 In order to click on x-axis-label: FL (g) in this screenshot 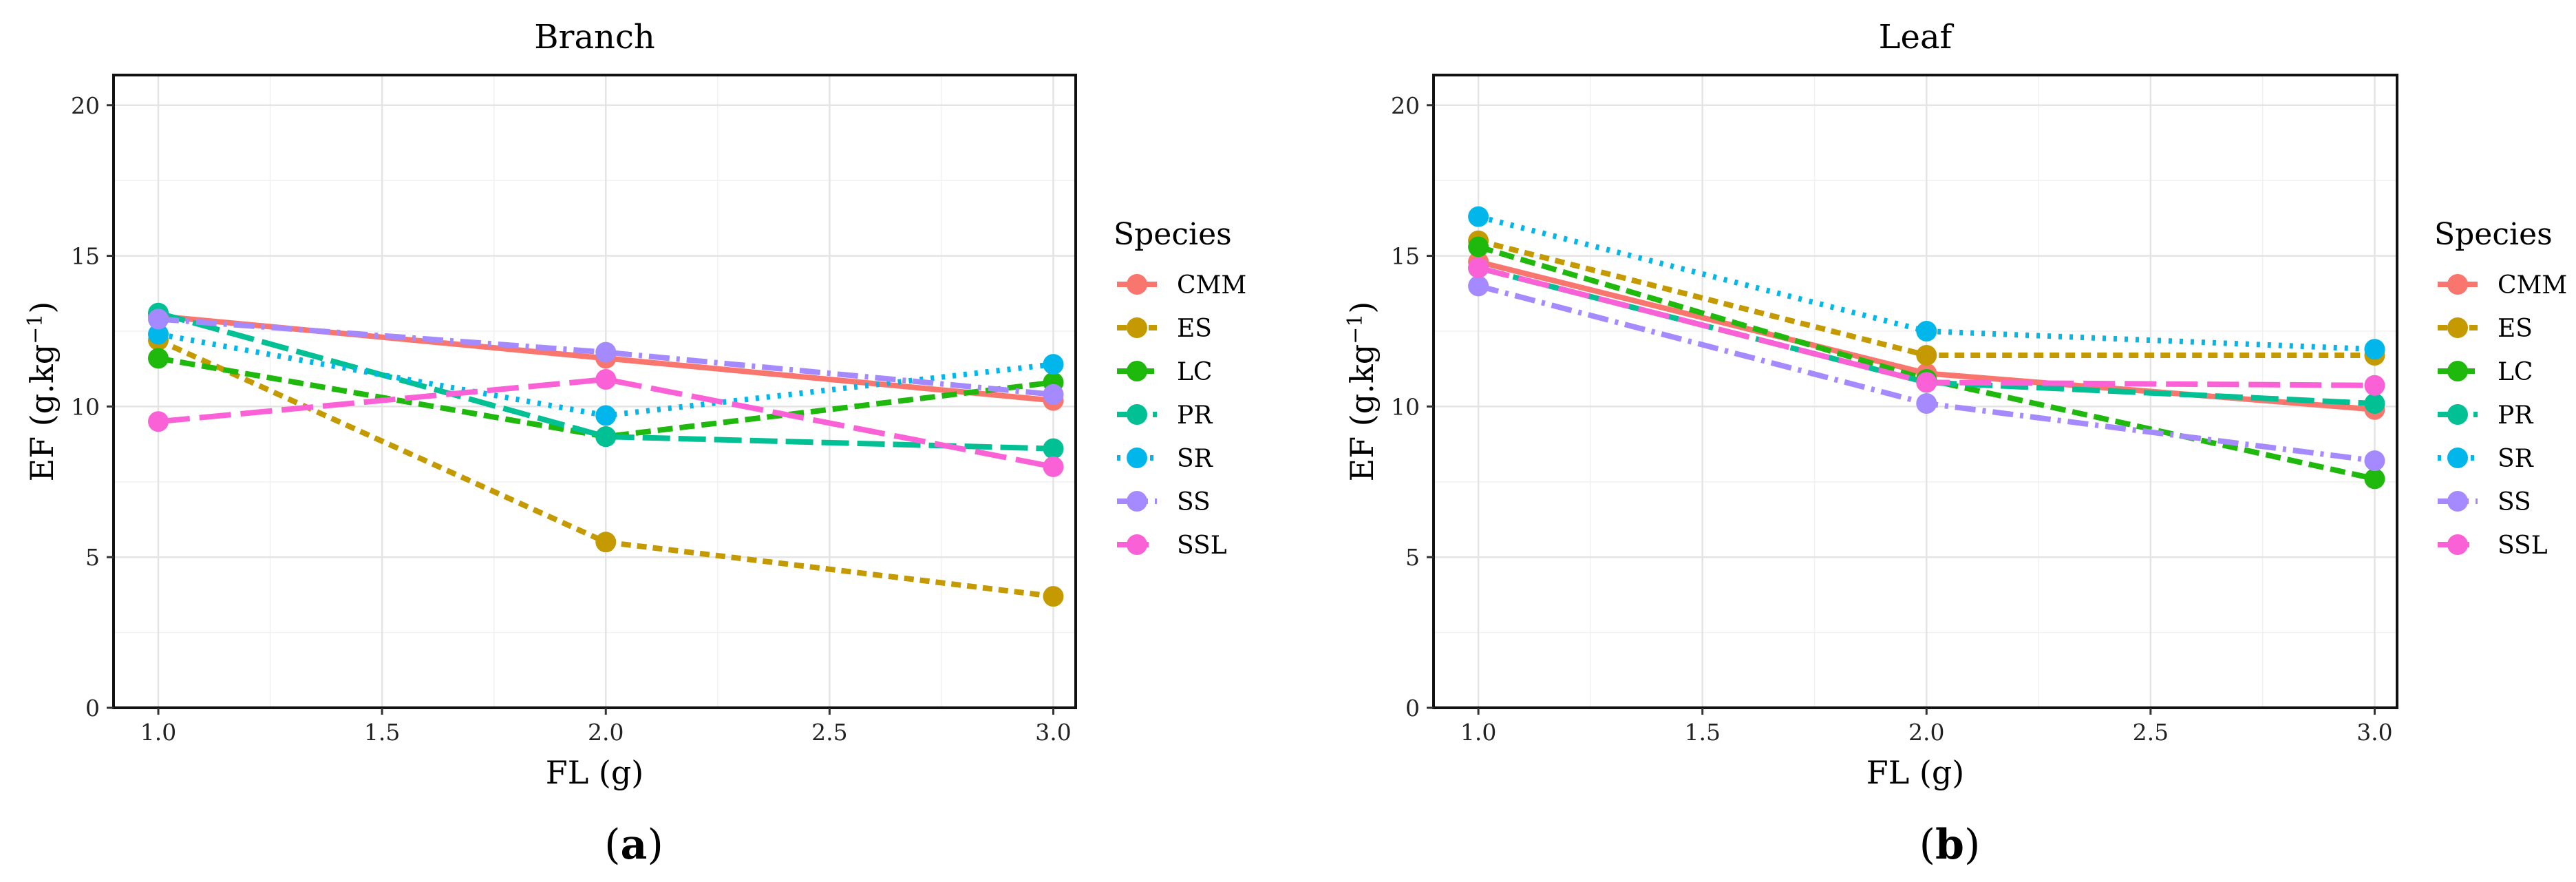, I will do `click(1915, 772)`.